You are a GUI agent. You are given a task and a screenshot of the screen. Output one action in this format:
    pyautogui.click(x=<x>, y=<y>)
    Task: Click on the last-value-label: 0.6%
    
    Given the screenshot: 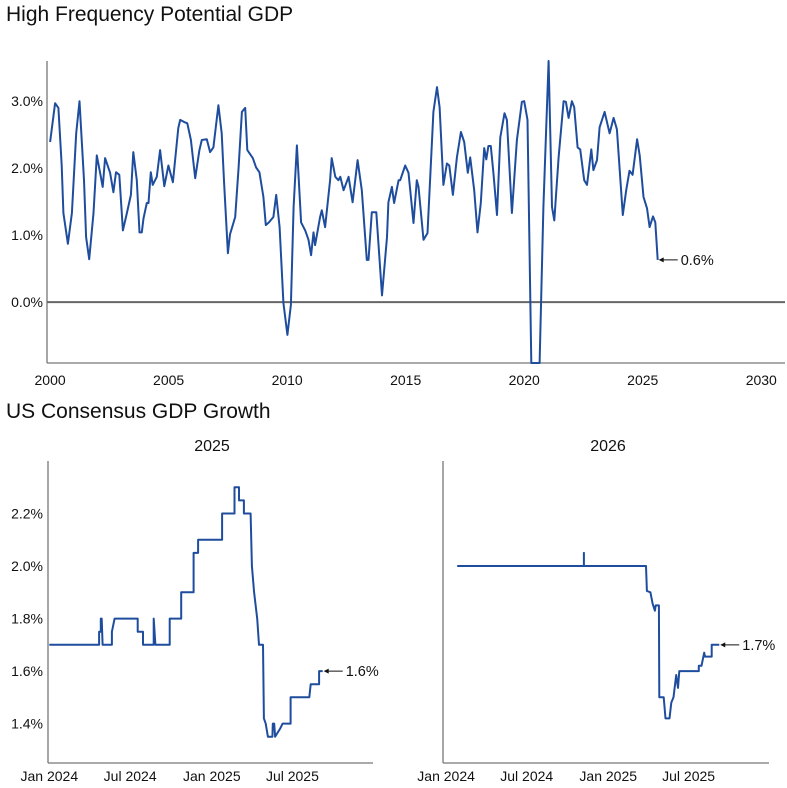 What is the action you would take?
    pyautogui.click(x=697, y=261)
    